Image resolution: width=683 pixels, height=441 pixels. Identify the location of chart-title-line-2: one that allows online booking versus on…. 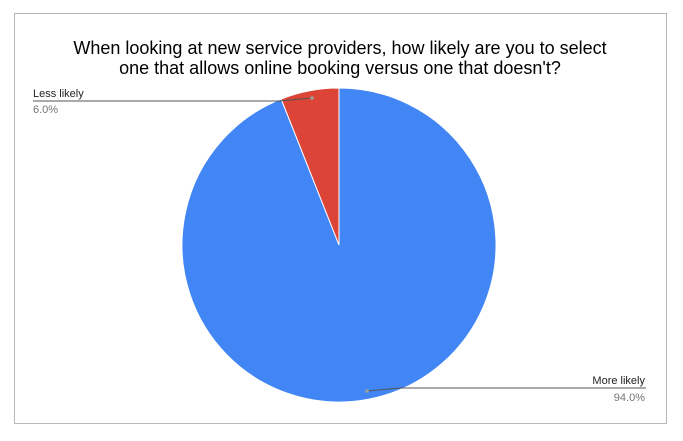
(340, 68).